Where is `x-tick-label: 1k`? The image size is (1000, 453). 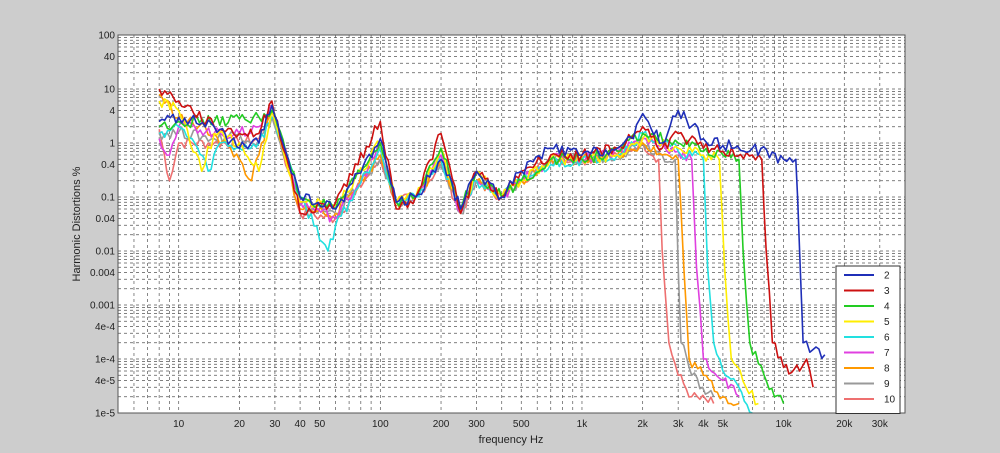
x-tick-label: 1k is located at coordinates (583, 424).